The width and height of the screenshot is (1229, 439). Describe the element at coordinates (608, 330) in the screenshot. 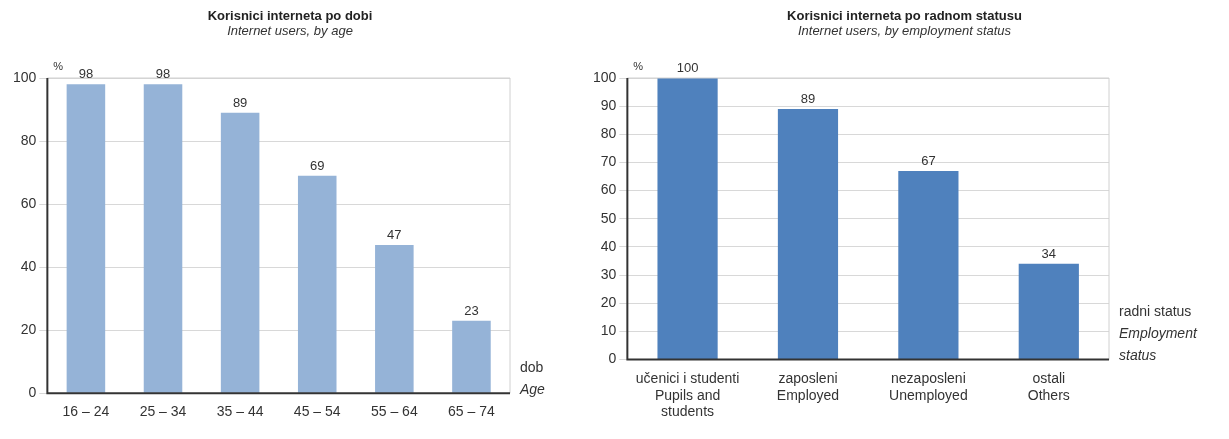

I see `y-tick-label: 10` at that location.